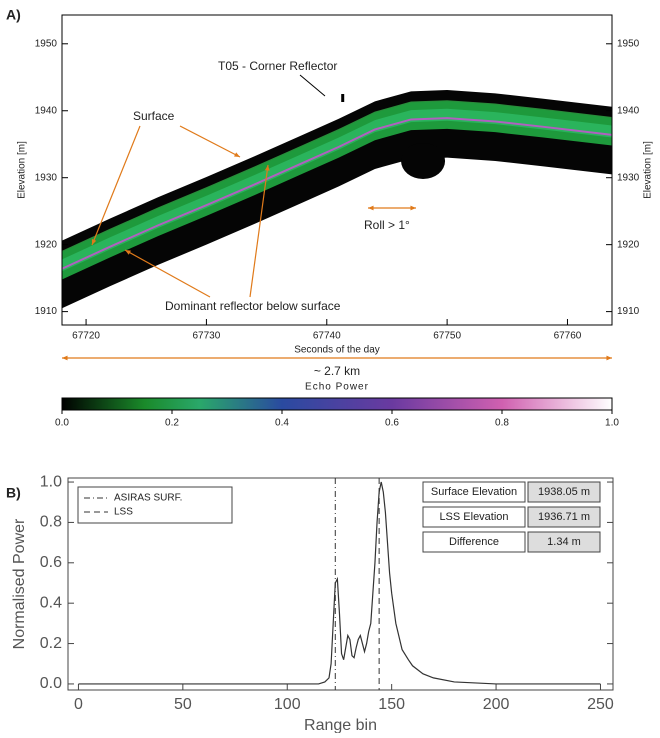 The width and height of the screenshot is (660, 738). What do you see at coordinates (343, 98) in the screenshot?
I see `corner-reflector` at bounding box center [343, 98].